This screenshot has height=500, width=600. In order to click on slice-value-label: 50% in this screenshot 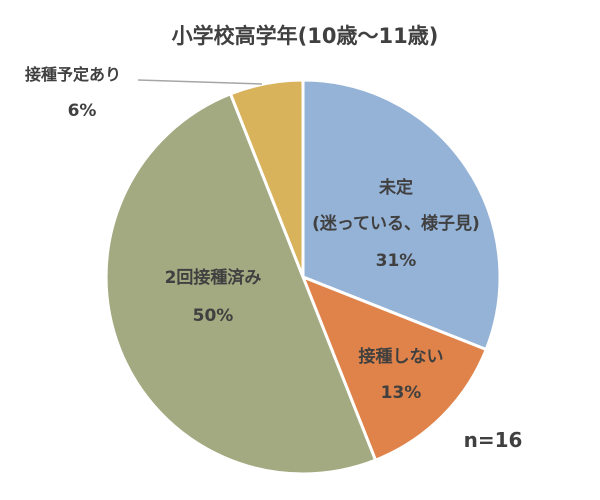, I will do `click(213, 316)`.